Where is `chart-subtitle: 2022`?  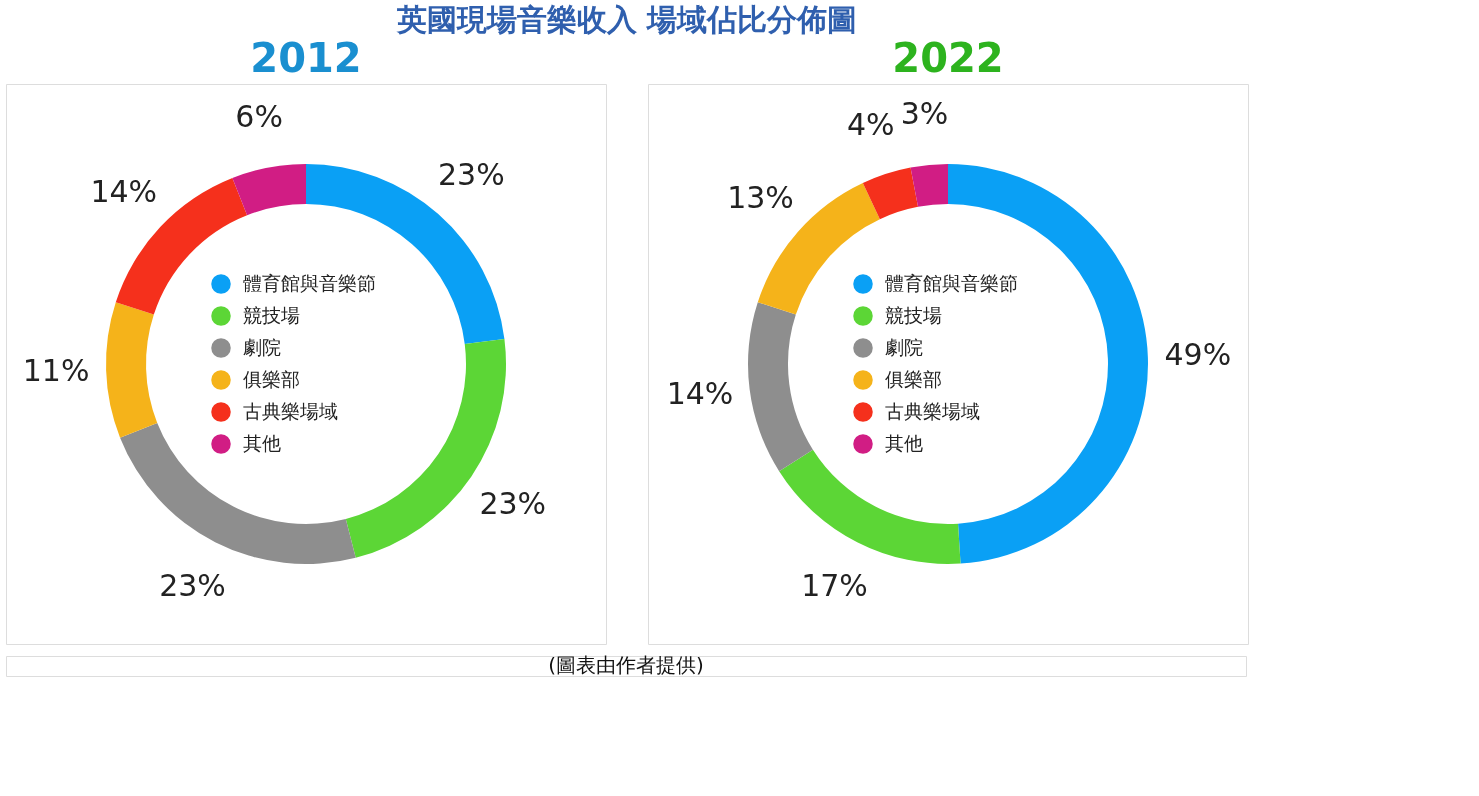 chart-subtitle: 2022 is located at coordinates (948, 58).